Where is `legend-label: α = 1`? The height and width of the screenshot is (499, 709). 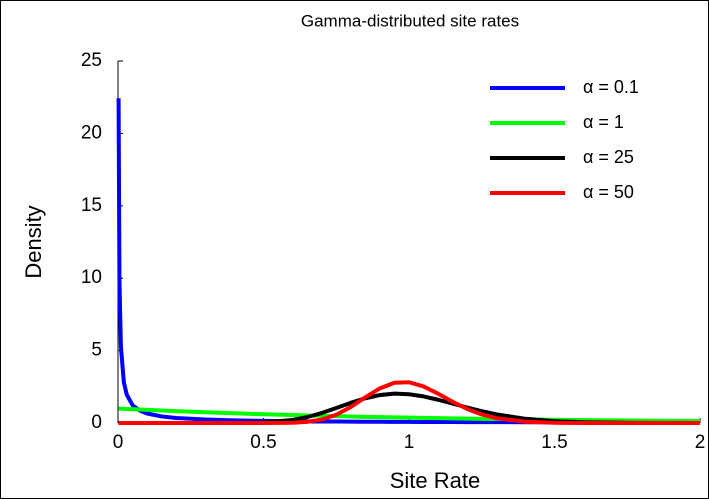 legend-label: α = 1 is located at coordinates (603, 122).